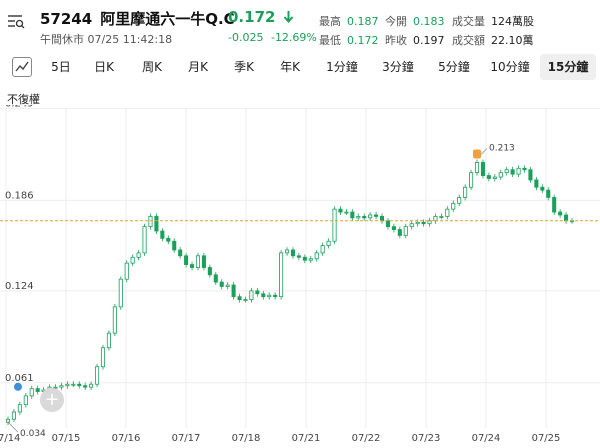 This screenshot has height=448, width=600. What do you see at coordinates (244, 67) in the screenshot?
I see `tab-quarter-k: 季K` at bounding box center [244, 67].